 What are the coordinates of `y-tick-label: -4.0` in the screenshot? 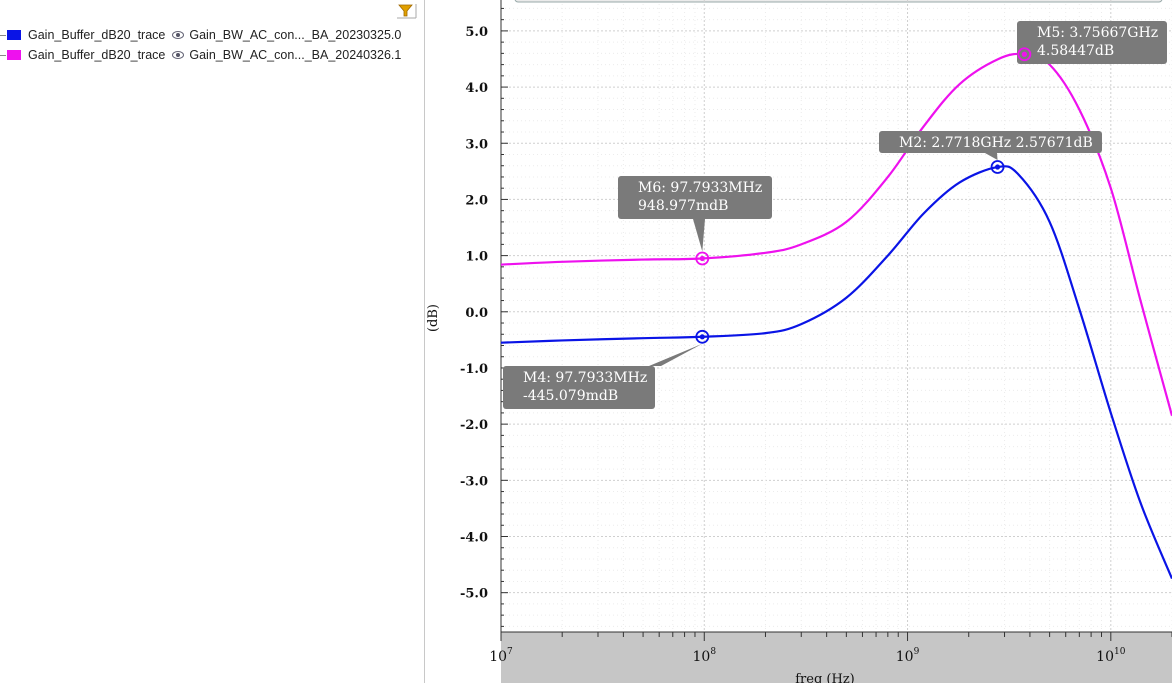 It's located at (474, 537).